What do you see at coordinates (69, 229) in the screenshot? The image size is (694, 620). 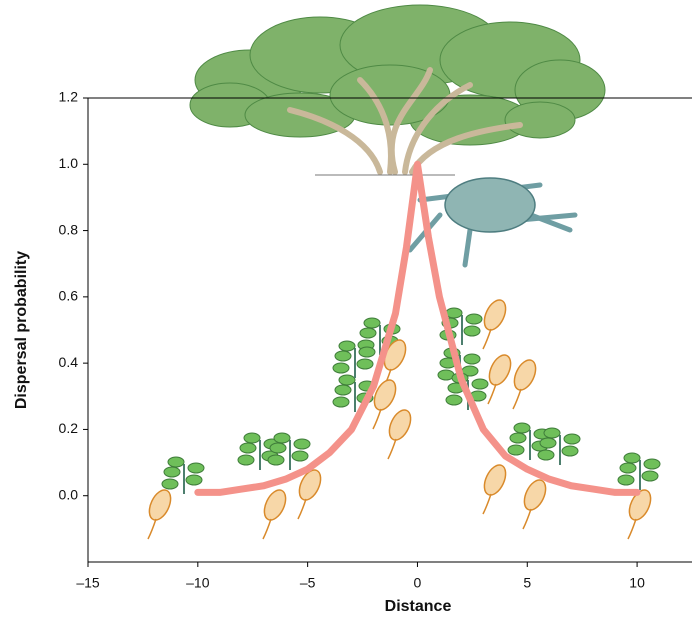 I see `y-tick-label: 0.8` at bounding box center [69, 229].